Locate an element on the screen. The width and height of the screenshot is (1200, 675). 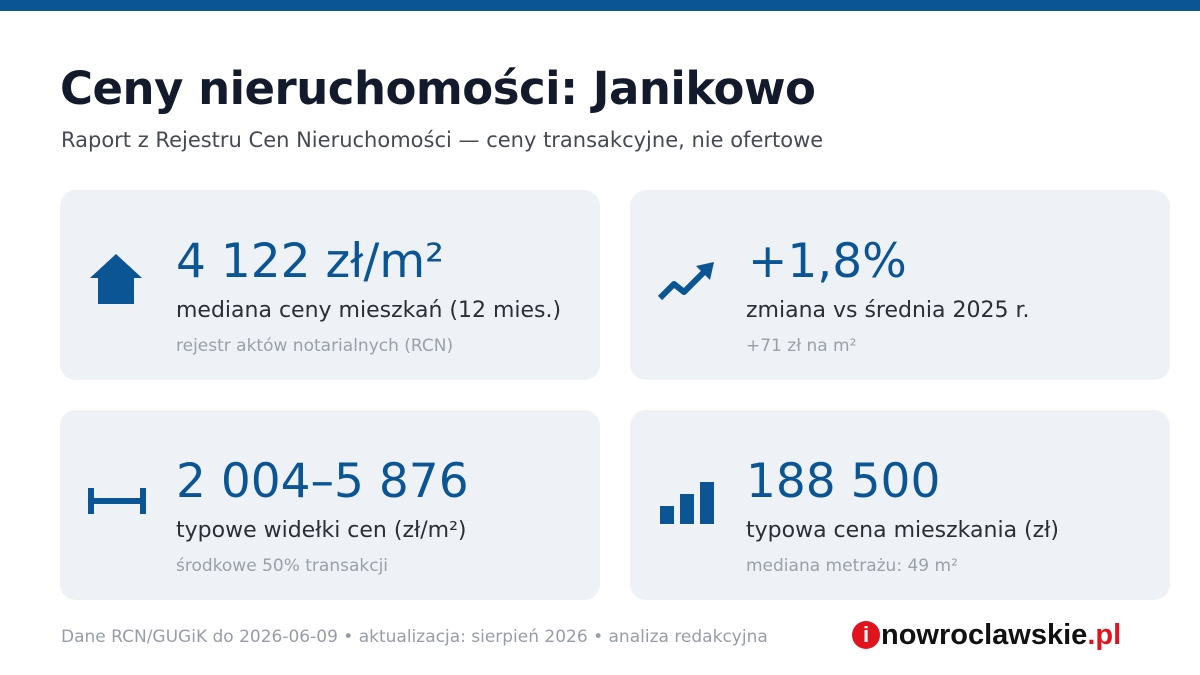
range-icon is located at coordinates (117, 501).